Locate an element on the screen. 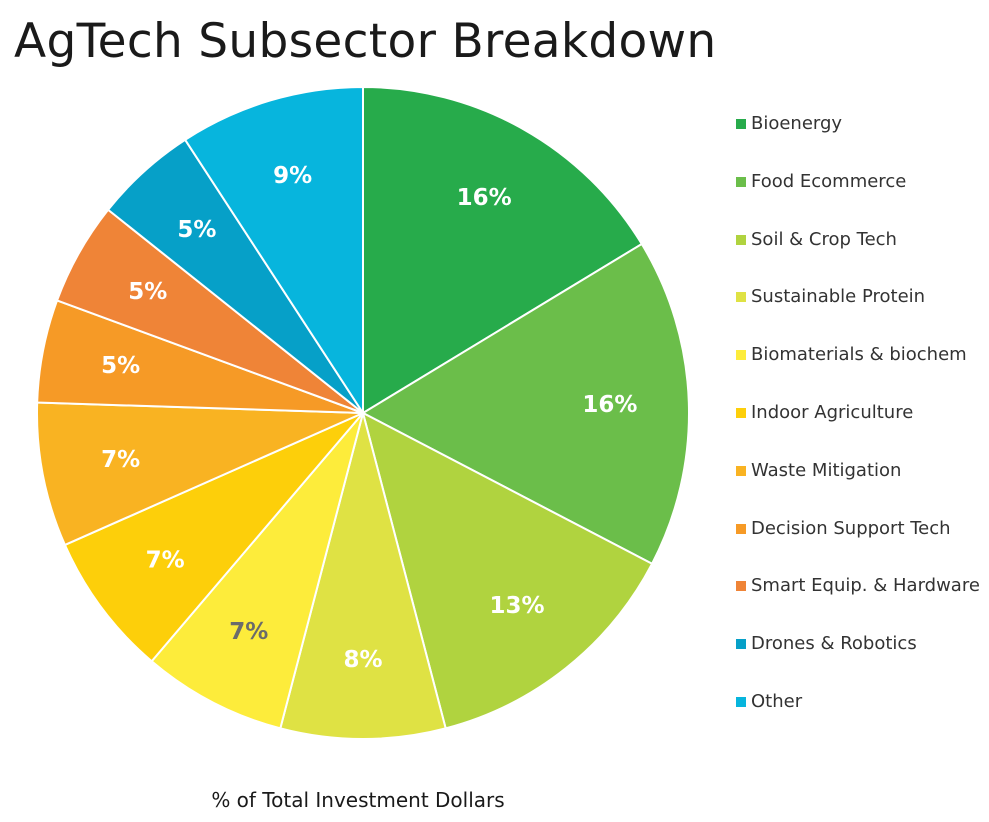  slice-label-biomaterials-and-biochem: 7% is located at coordinates (248, 632).